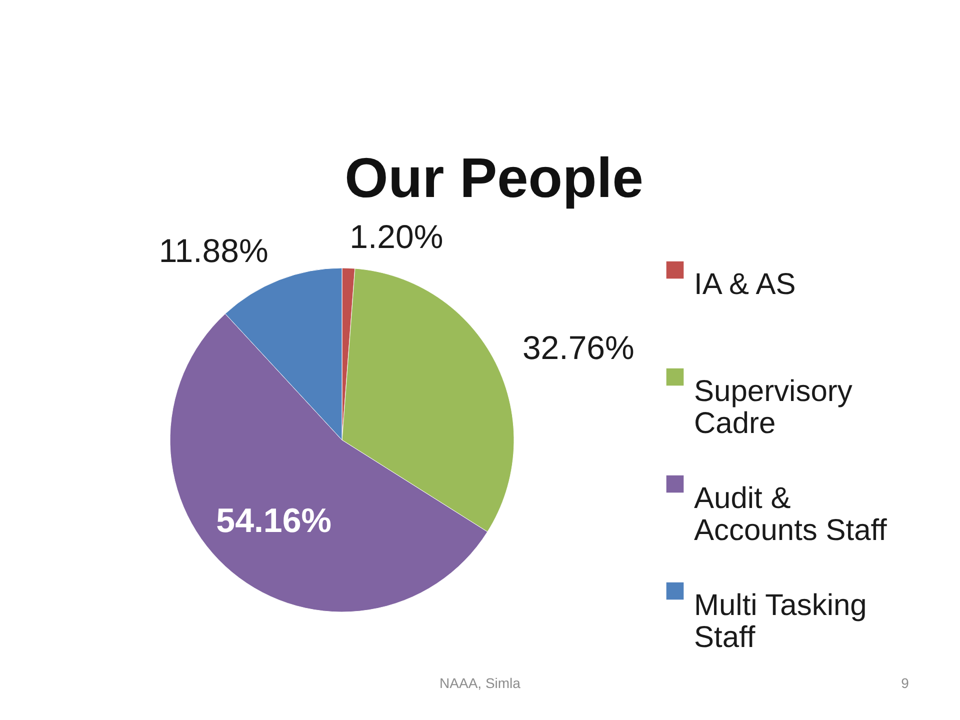 This screenshot has height=720, width=960. I want to click on legend-label: Audit & Accounts Staff, so click(791, 514).